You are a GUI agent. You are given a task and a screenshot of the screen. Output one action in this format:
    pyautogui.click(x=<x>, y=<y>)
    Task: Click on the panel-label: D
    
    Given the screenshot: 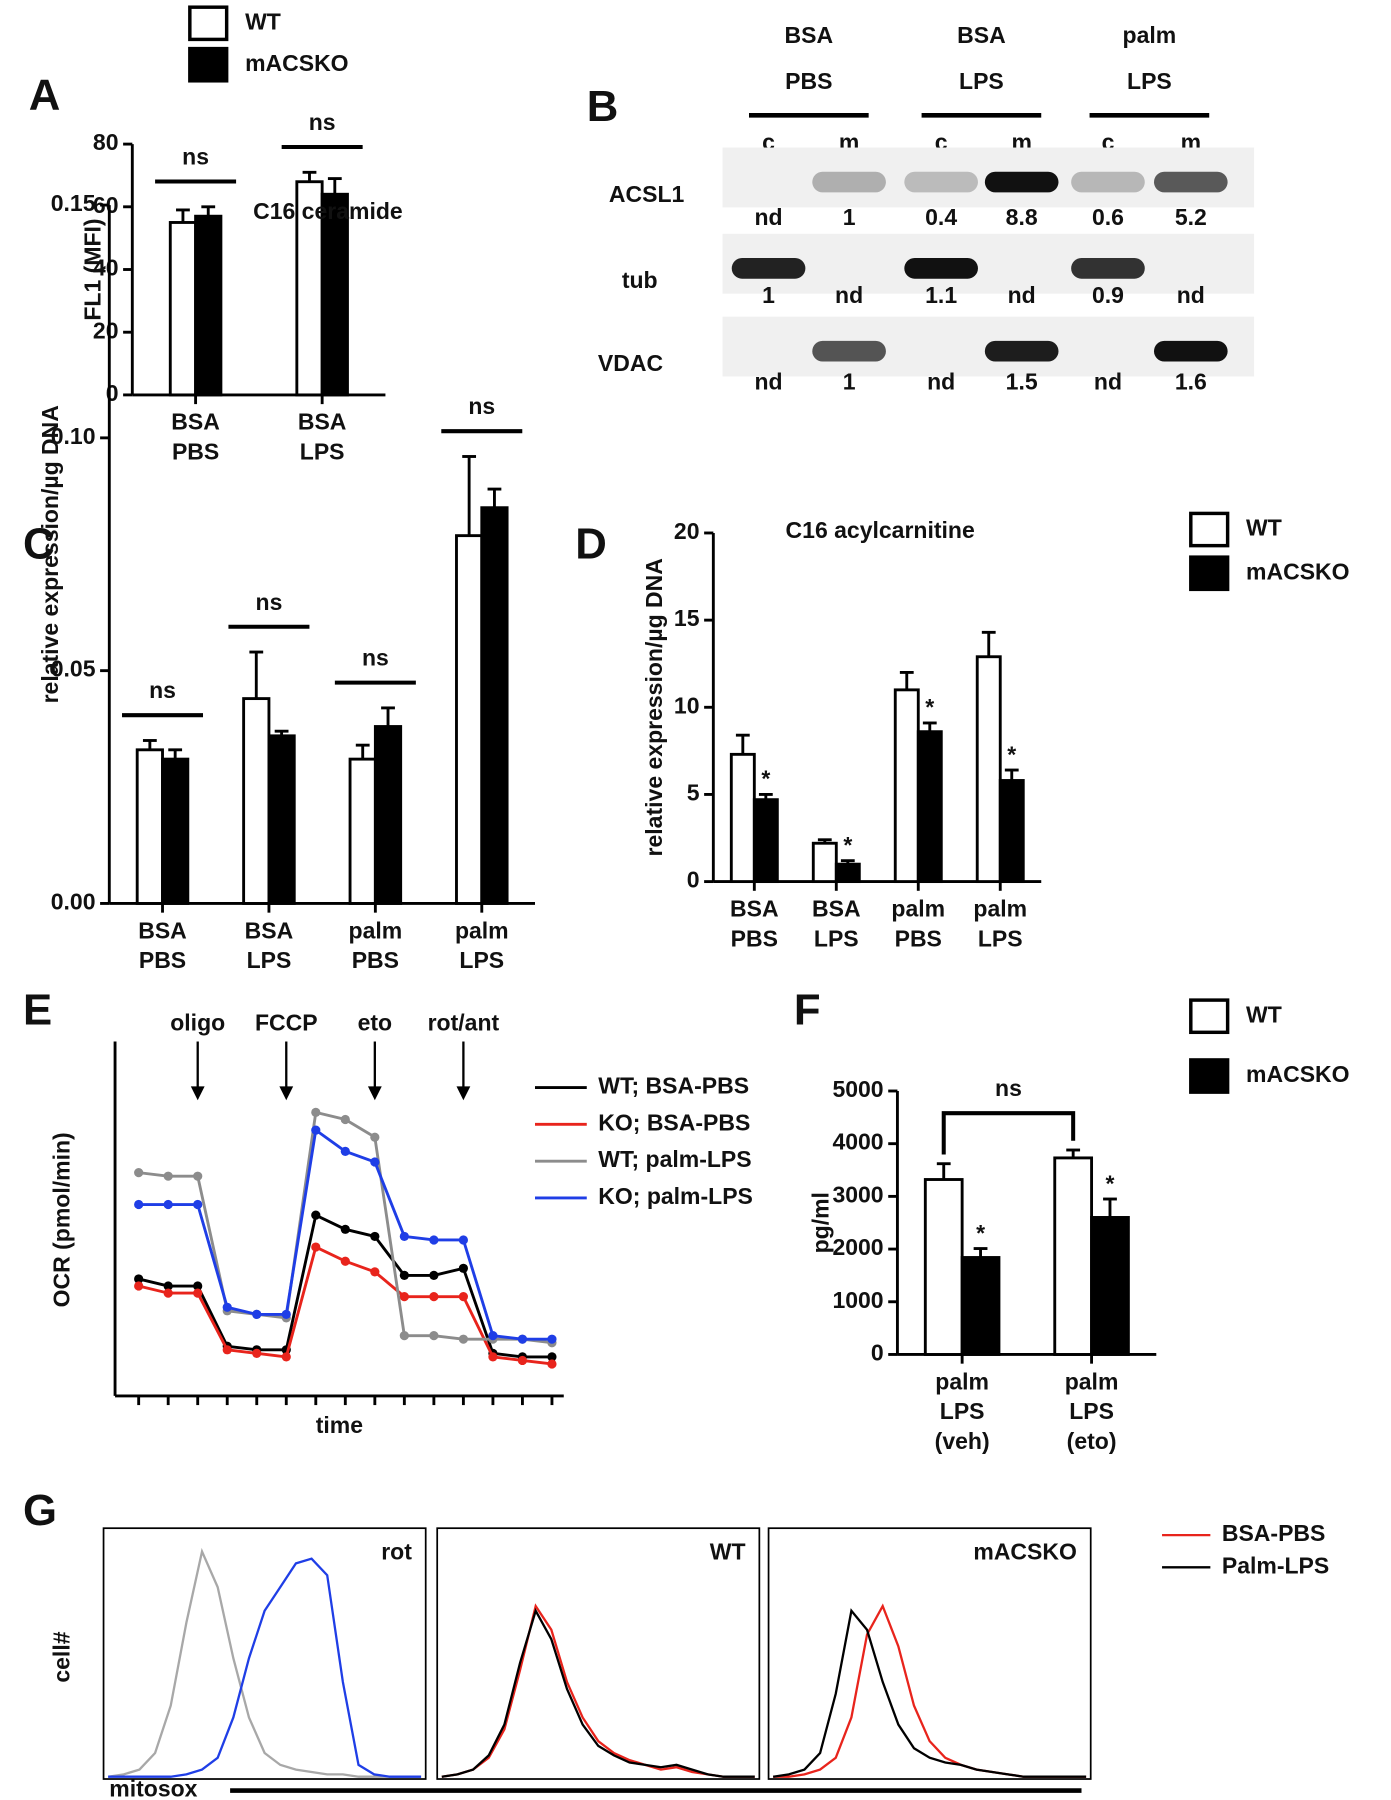 What is the action you would take?
    pyautogui.click(x=591, y=543)
    